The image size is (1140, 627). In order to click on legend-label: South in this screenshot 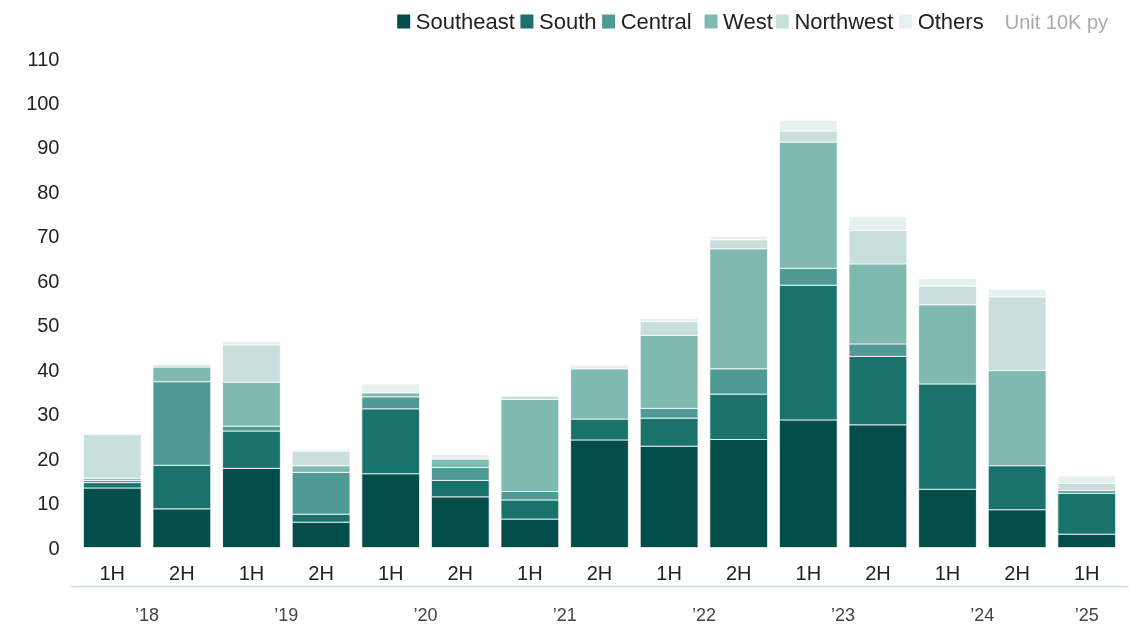, I will do `click(567, 21)`.